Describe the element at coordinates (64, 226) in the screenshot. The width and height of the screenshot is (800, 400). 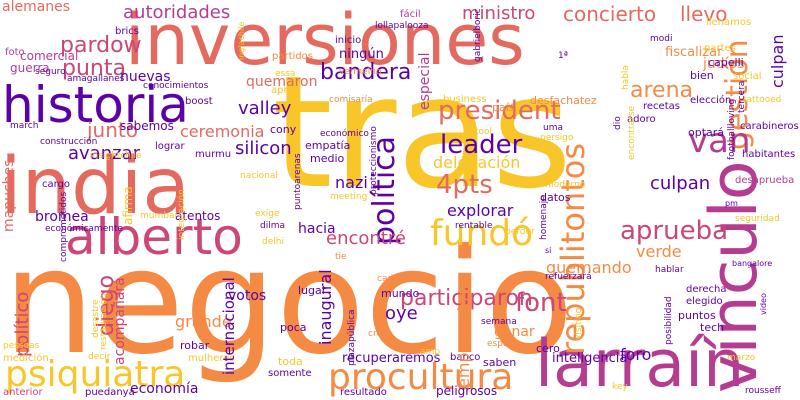
I see `word-comprometidos: comprometidos` at that location.